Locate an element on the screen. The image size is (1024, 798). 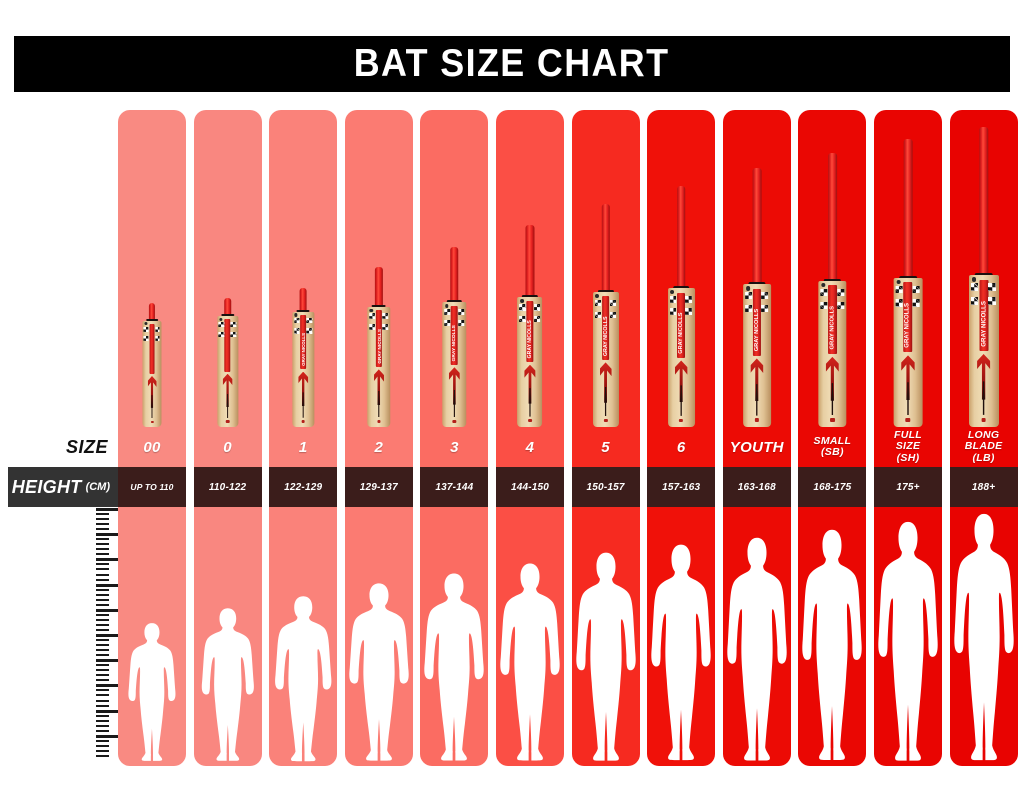
bat-size-column: GRAY NICOLLS 4 144-150 is located at coordinates (530, 438).